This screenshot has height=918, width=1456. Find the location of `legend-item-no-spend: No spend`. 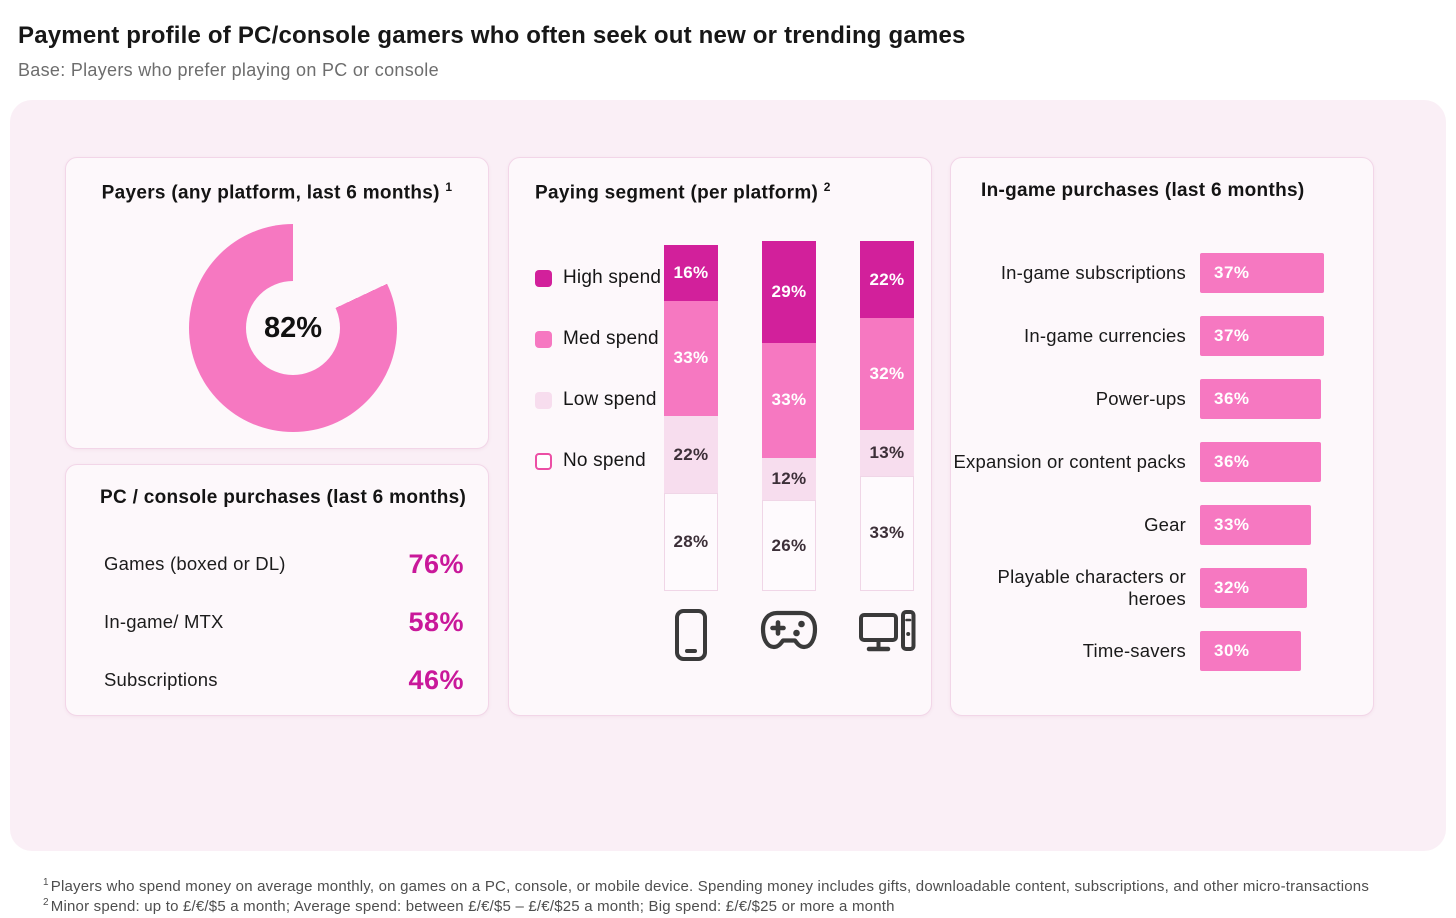

legend-item-no-spend: No spend is located at coordinates (598, 460).